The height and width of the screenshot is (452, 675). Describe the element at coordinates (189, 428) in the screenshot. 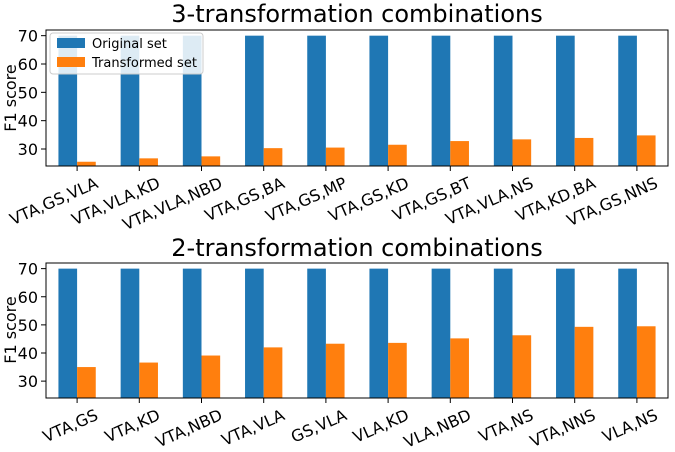

I see `x-tick-label: VTA,NBD` at that location.